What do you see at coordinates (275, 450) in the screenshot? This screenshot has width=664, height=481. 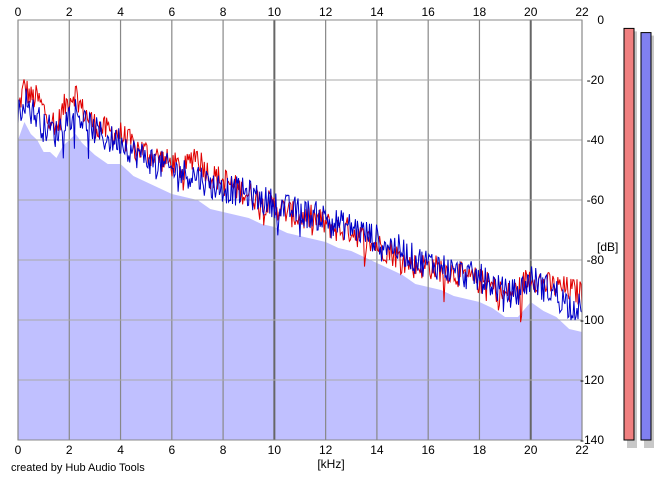 I see `x-tick-label-bottom: 10` at bounding box center [275, 450].